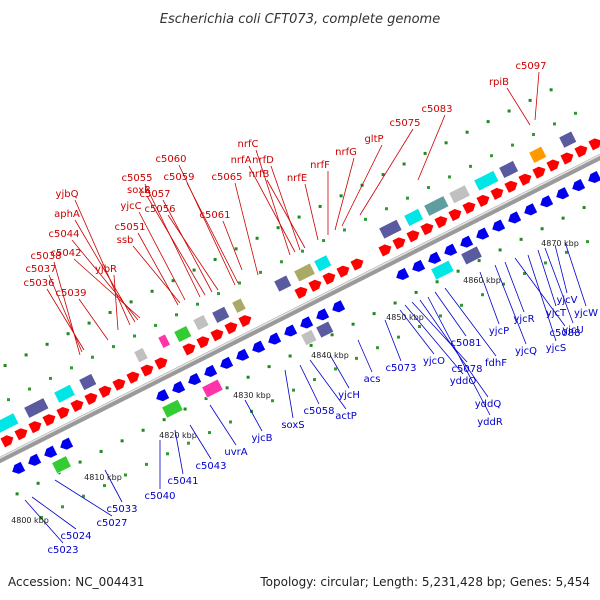 This screenshot has width=600, height=600. I want to click on gene-label-bottom: c5078, so click(467, 369).